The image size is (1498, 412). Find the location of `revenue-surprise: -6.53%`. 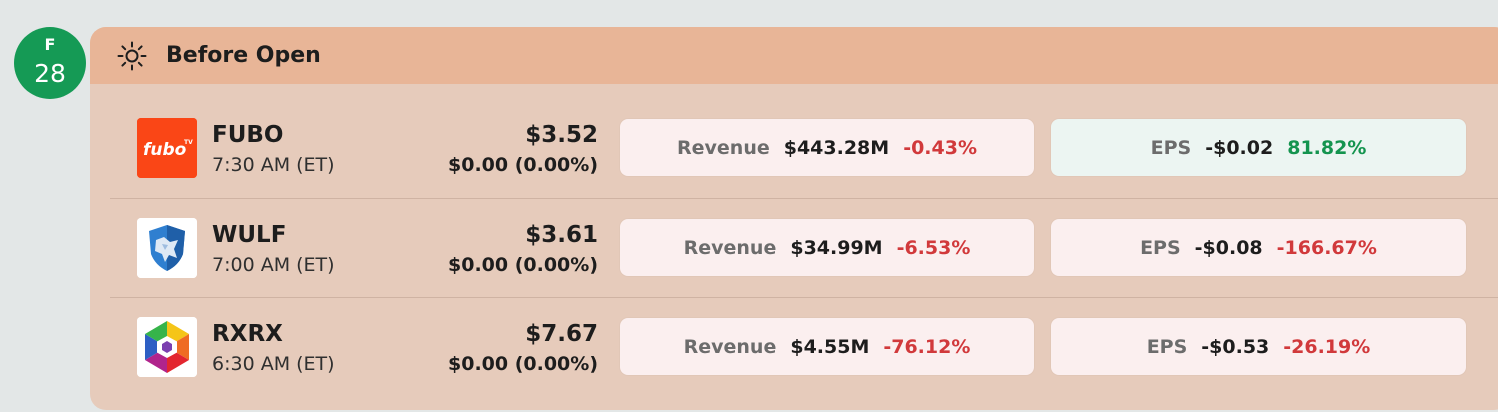

revenue-surprise: -6.53% is located at coordinates (933, 247).